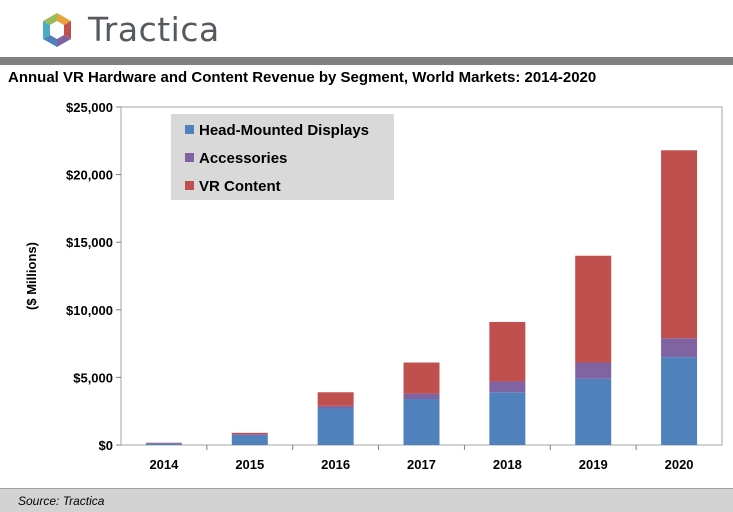 The width and height of the screenshot is (733, 512). I want to click on bar-vr-content-2017, so click(422, 378).